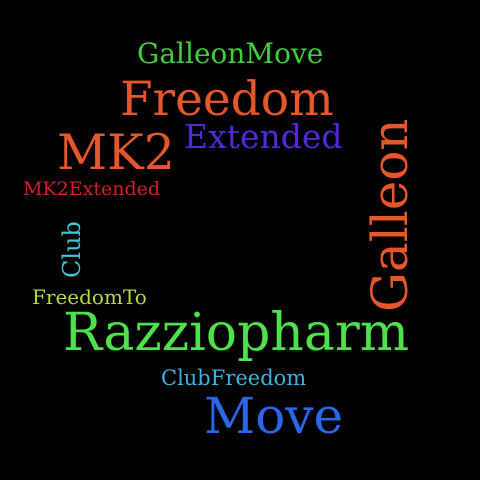 The width and height of the screenshot is (480, 480). Describe the element at coordinates (274, 416) in the screenshot. I see `word-move: Move` at that location.